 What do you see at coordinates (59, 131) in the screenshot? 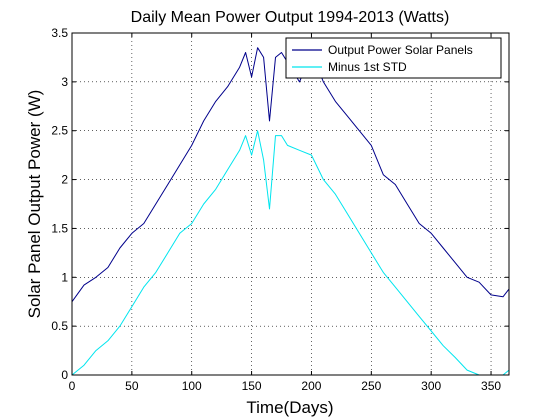
I see `y-tick-label: 2.5` at bounding box center [59, 131].